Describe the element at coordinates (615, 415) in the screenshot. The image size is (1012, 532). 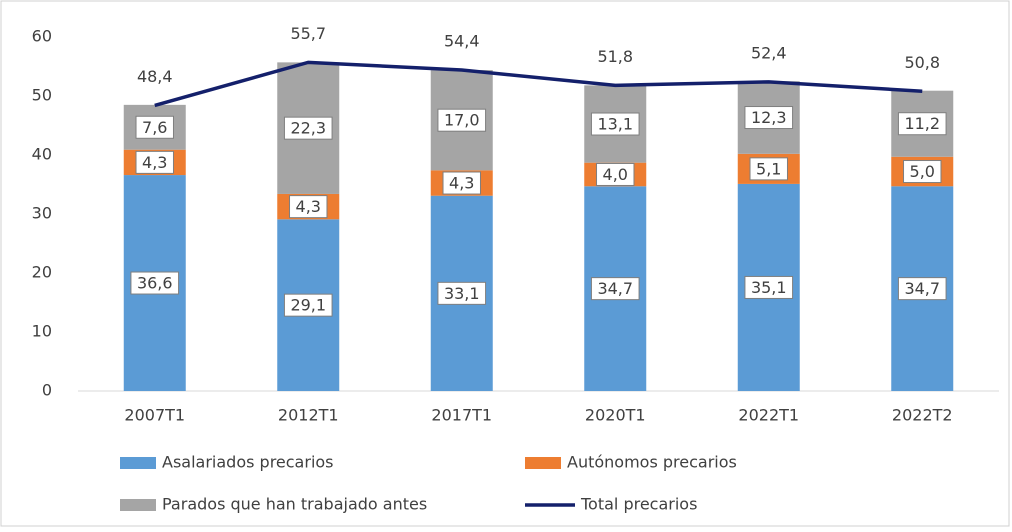
I see `x-tick-label: 2020T1` at that location.